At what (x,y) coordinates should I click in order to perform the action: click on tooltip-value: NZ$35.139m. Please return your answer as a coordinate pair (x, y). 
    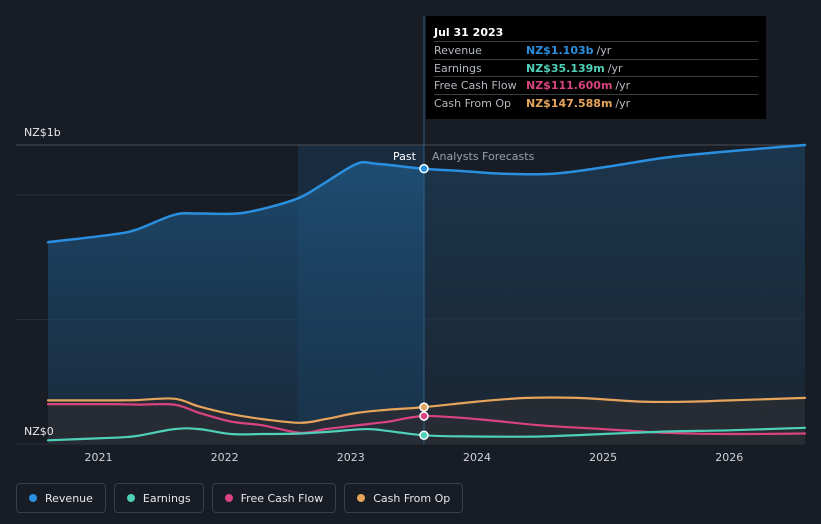
    Looking at the image, I should click on (565, 68).